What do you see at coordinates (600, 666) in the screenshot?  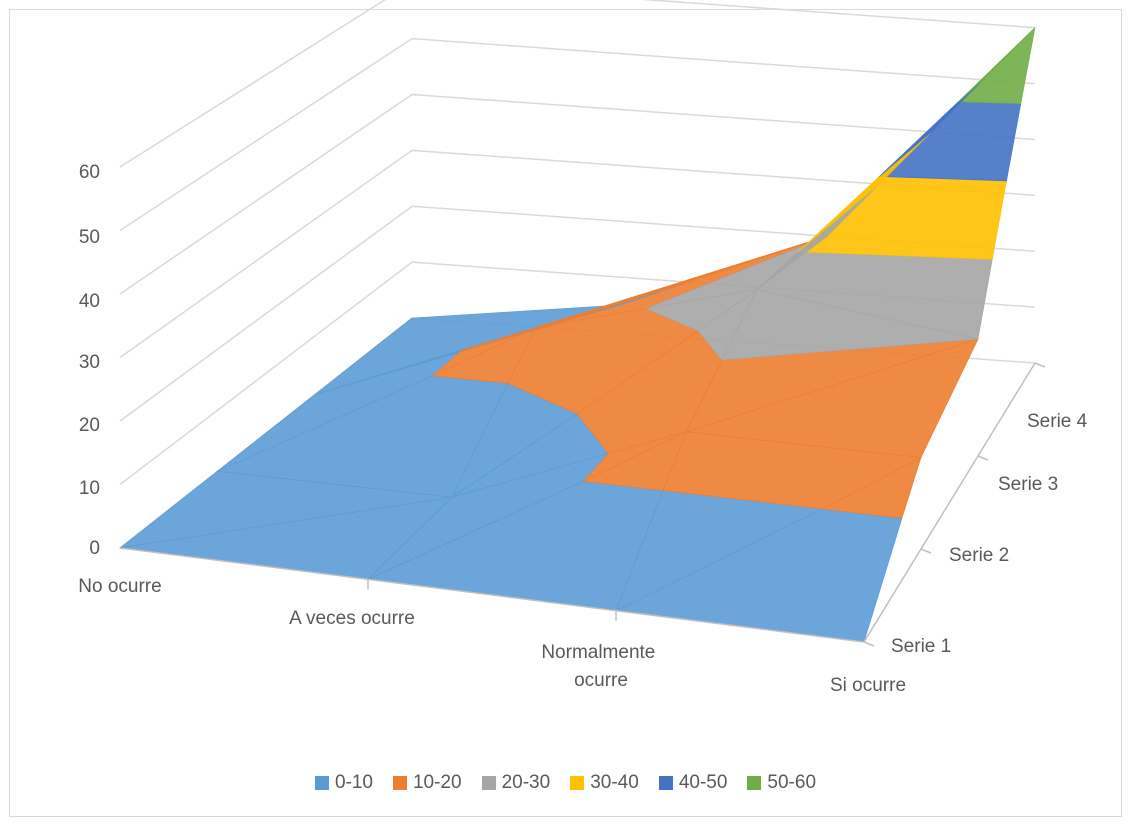 I see `category-label-normalmente-ocurre: Normalmente ocurre` at bounding box center [600, 666].